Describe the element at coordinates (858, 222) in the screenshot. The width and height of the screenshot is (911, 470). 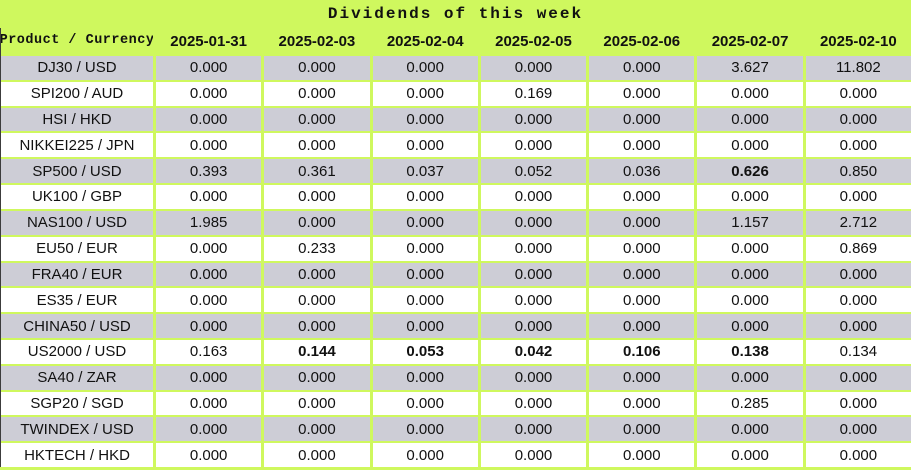
I see `value-cell: 2.712` at that location.